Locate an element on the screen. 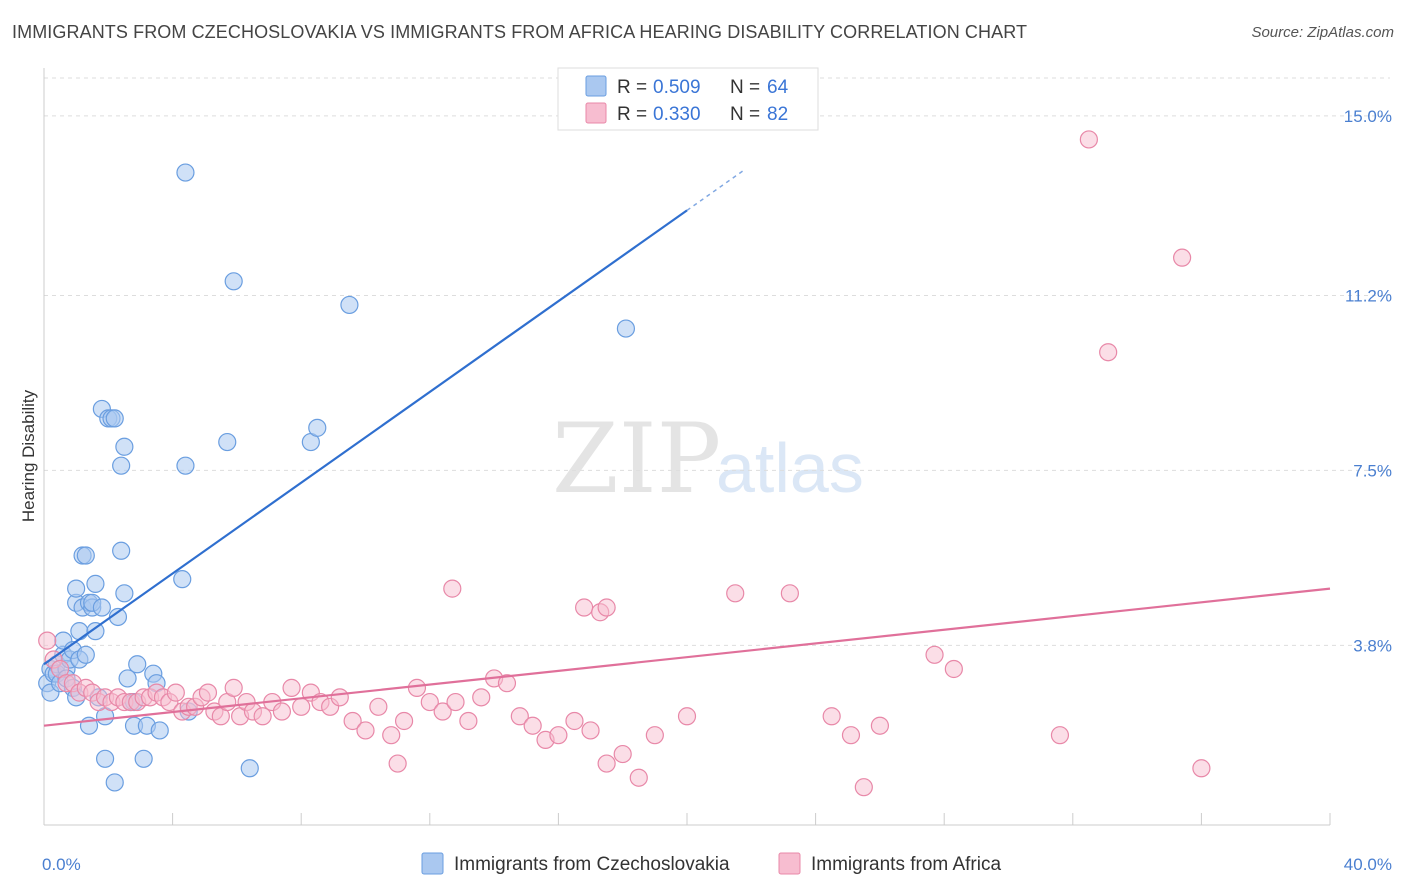 Image resolution: width=1406 pixels, height=892 pixels. legend-n-value-pink: 82 is located at coordinates (777, 114).